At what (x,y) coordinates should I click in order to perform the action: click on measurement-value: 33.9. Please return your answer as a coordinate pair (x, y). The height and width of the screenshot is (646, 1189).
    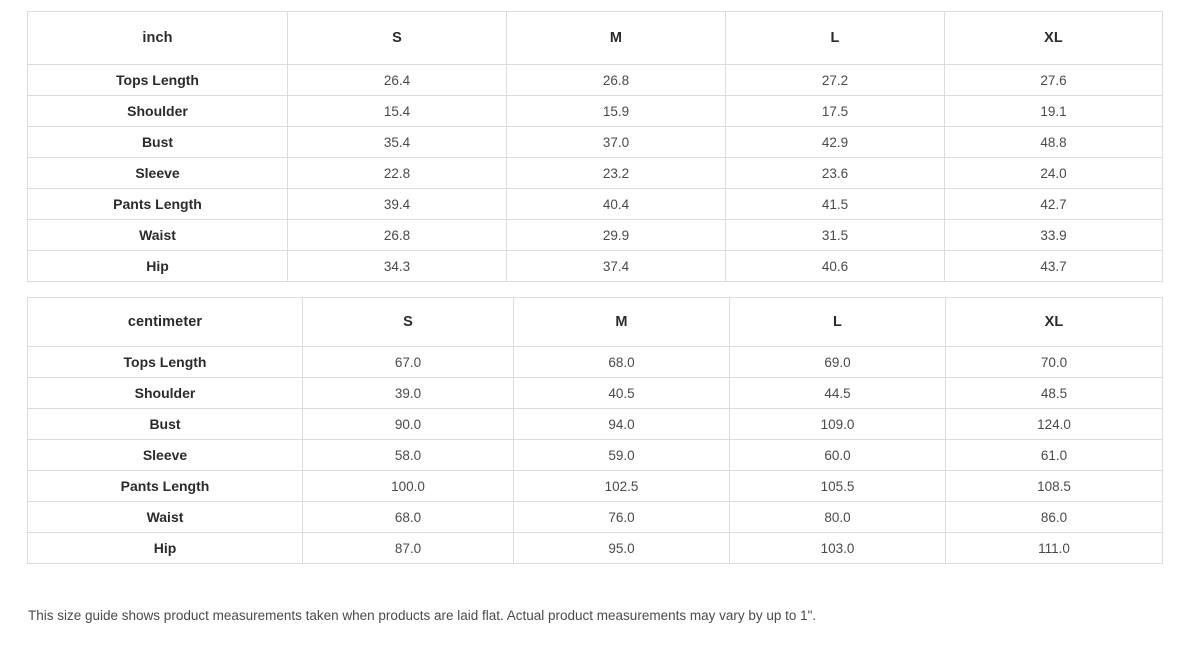
    Looking at the image, I should click on (1053, 235).